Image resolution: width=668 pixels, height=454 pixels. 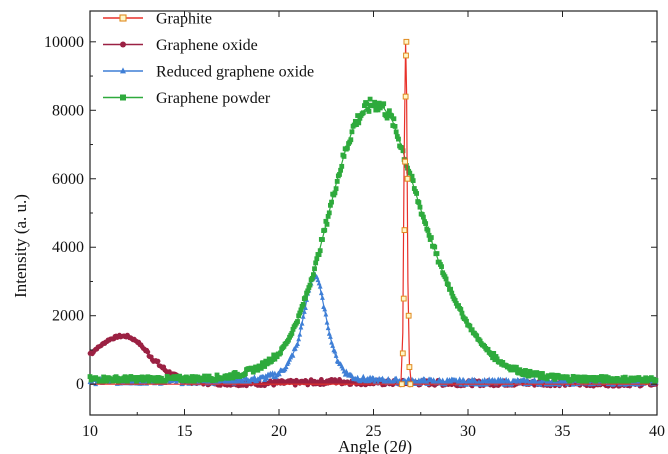 I want to click on x-axis-title: Angle (2θ), so click(x=375, y=445).